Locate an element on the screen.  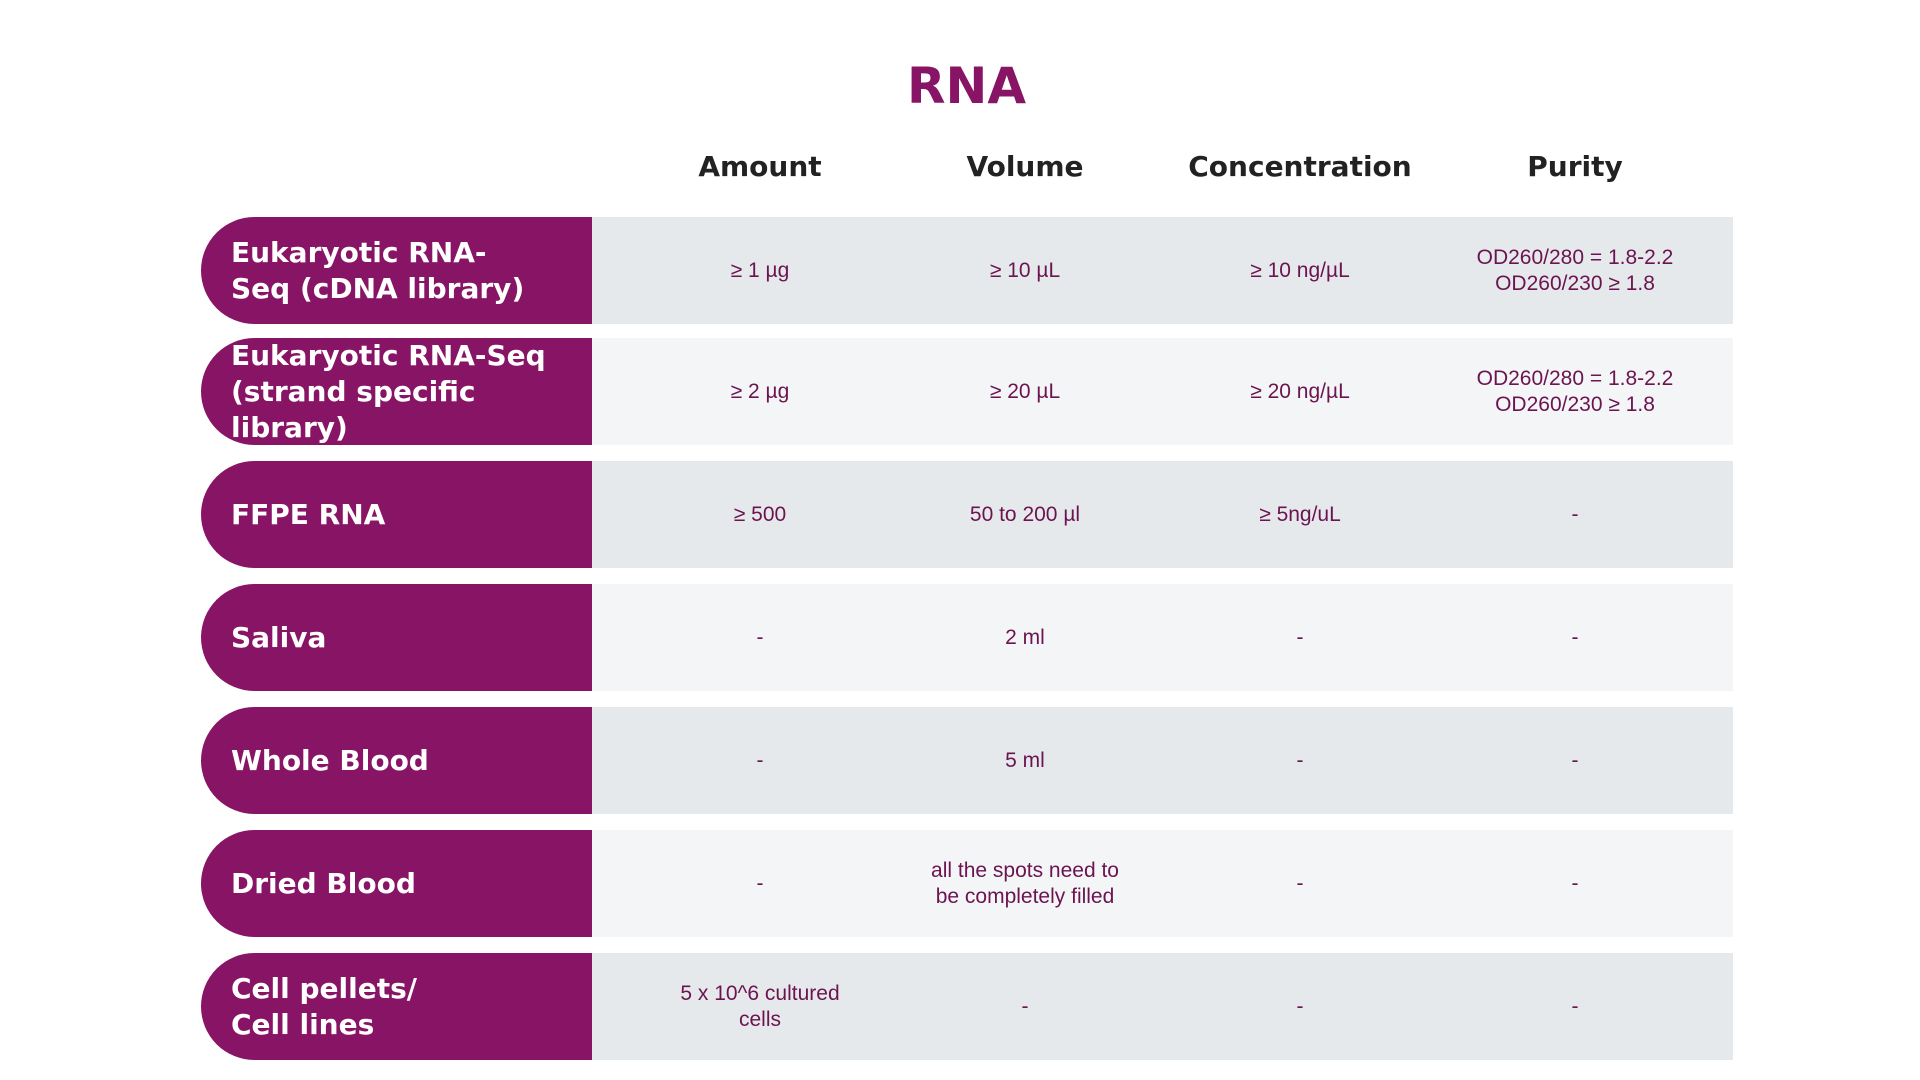
table-row: Saliva - 2 ml - - is located at coordinates (967, 637).